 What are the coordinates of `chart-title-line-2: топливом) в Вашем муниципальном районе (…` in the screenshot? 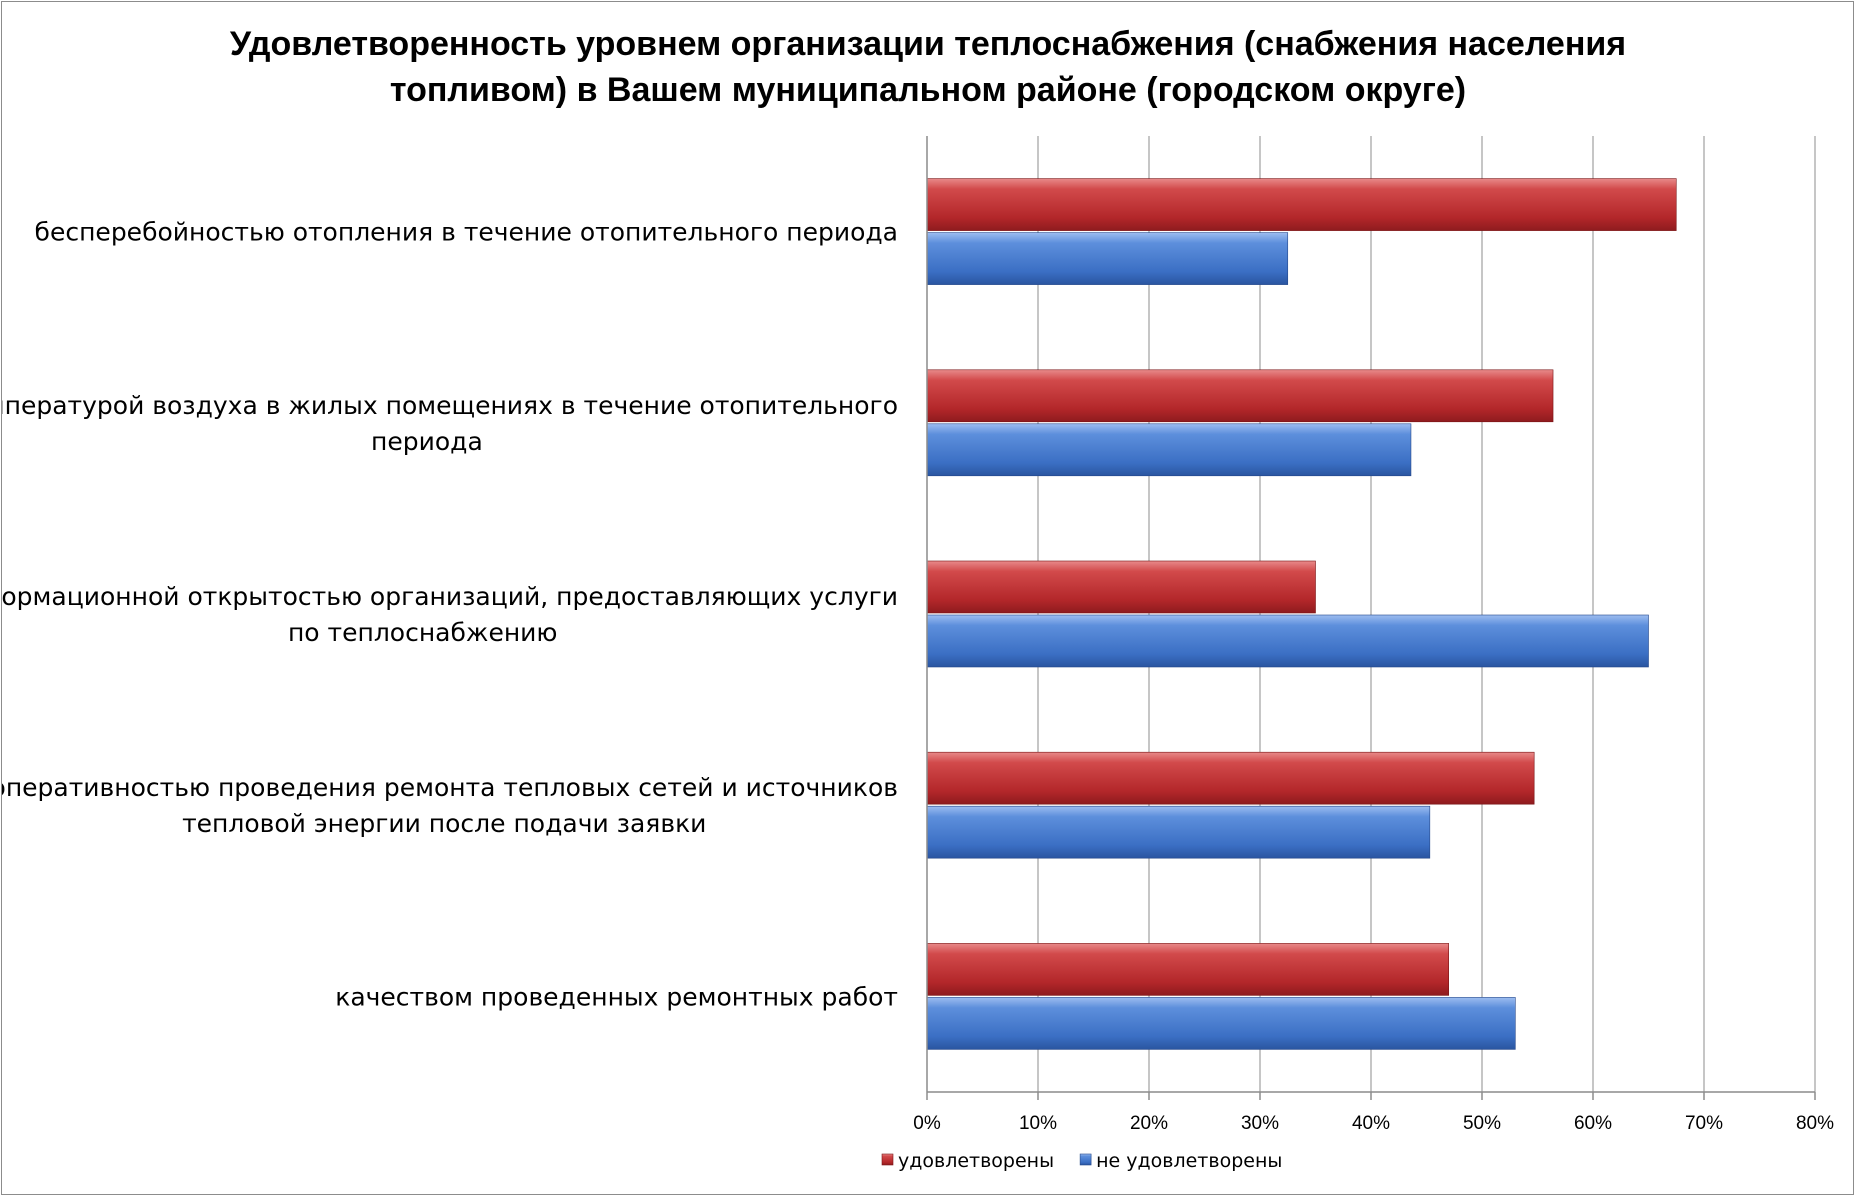 It's located at (928, 90).